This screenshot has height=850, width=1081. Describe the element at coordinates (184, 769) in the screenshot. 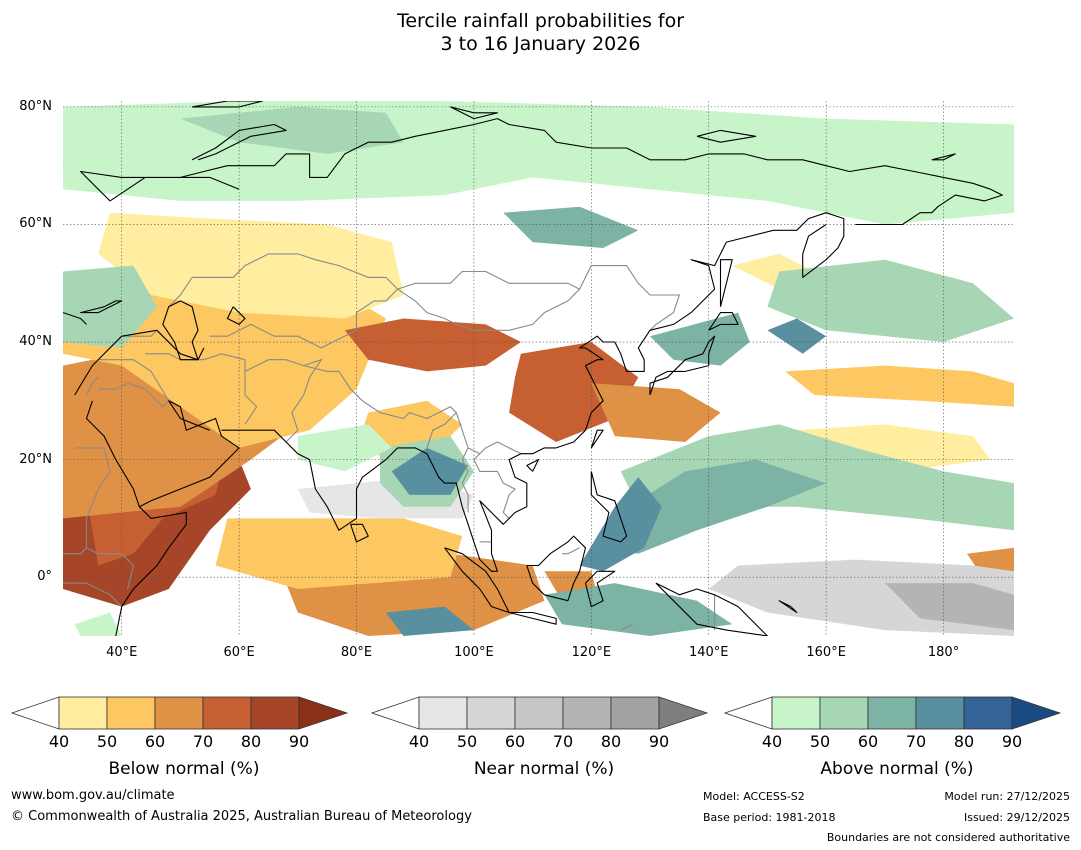

I see `colorbar-title: Below normal (%)` at that location.